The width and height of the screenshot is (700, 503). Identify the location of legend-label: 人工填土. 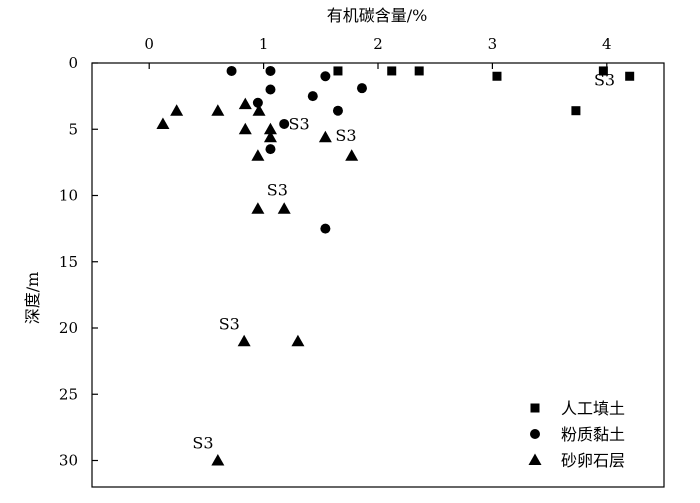
(593, 408).